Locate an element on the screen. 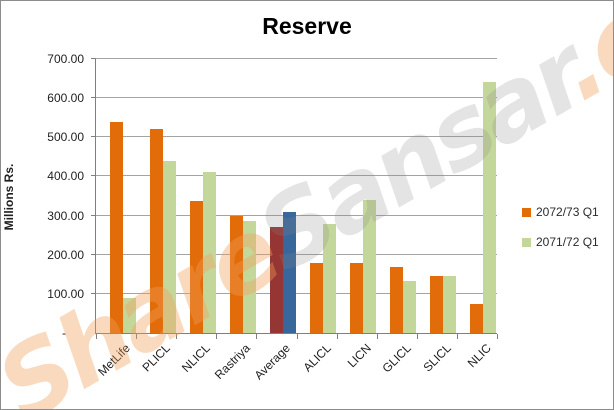  chart-title: Reserve is located at coordinates (307, 26).